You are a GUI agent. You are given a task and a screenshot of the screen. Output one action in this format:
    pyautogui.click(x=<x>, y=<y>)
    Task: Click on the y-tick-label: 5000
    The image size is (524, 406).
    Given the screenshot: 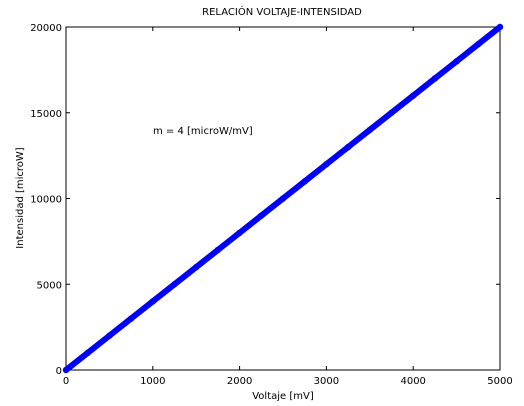 What is the action you would take?
    pyautogui.click(x=49, y=285)
    